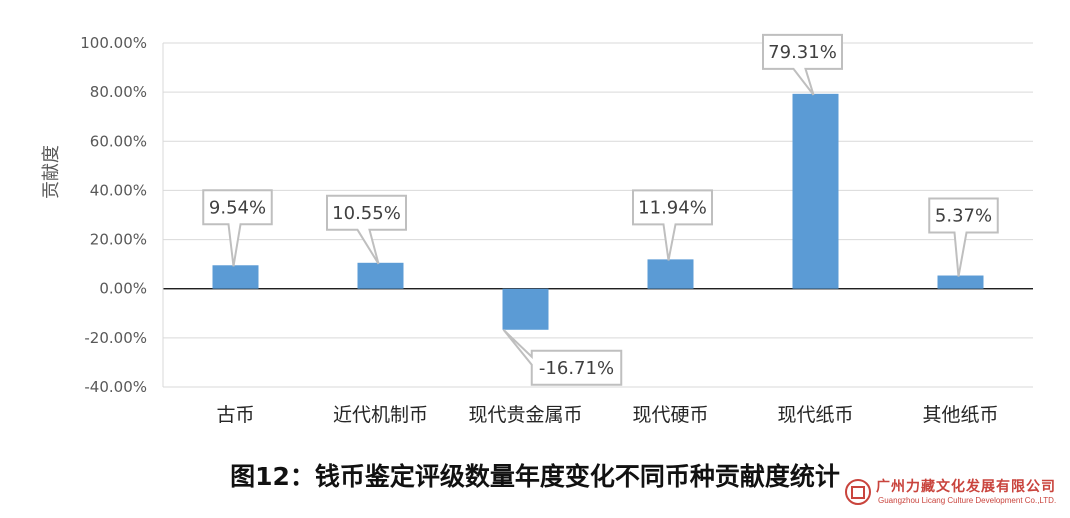 This screenshot has width=1070, height=518. What do you see at coordinates (960, 415) in the screenshot?
I see `x-category-label: 其他纸币` at bounding box center [960, 415].